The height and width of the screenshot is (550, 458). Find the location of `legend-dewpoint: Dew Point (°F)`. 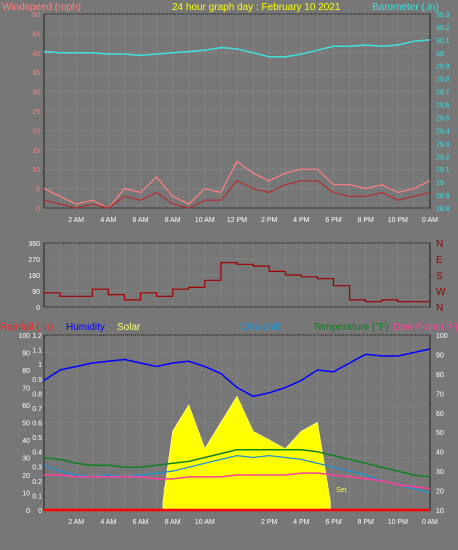

legend-dewpoint: Dew Point (°F) is located at coordinates (425, 327).